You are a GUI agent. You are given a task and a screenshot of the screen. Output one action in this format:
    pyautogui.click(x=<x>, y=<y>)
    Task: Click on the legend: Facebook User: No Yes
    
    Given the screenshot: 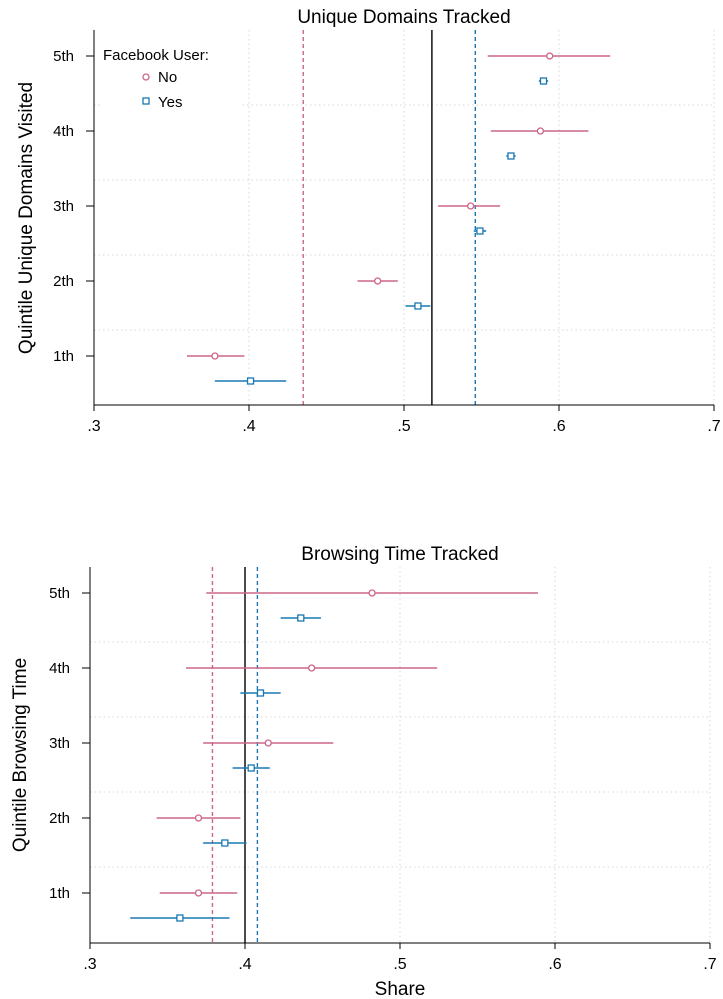 What is the action you would take?
    pyautogui.click(x=170, y=76)
    